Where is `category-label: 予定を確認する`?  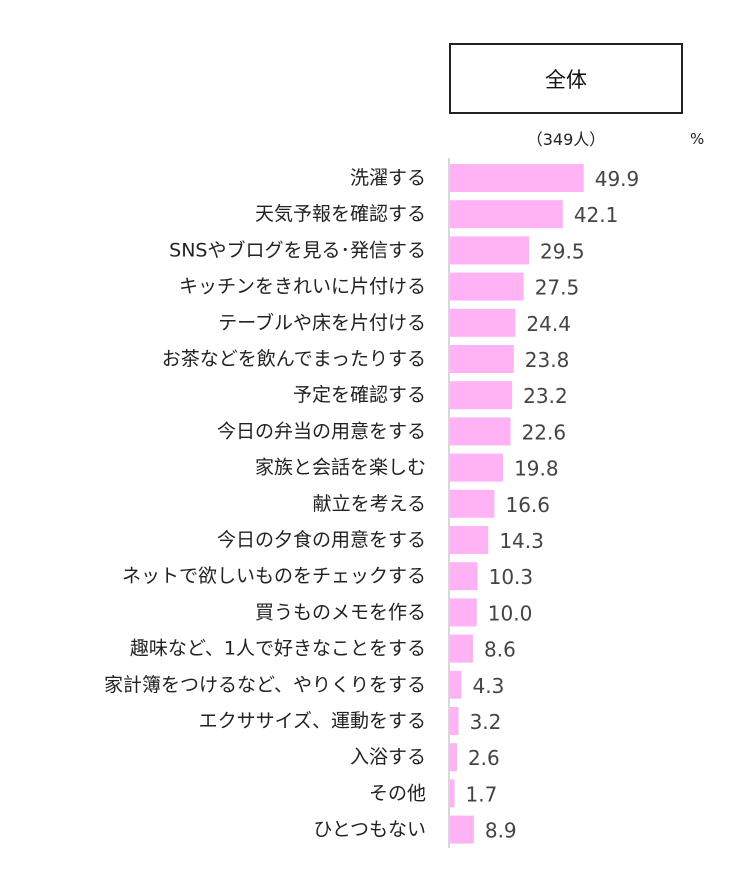 category-label: 予定を確認する is located at coordinates (359, 395).